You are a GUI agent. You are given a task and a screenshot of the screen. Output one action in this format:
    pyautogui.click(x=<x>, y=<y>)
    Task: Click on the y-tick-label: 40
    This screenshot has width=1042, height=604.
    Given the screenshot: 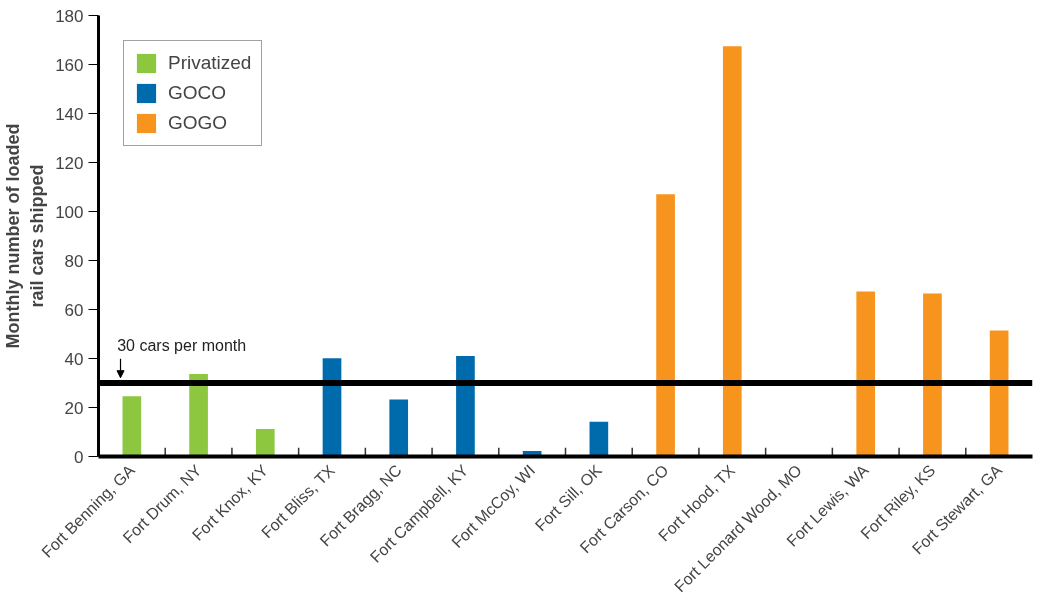 What is the action you would take?
    pyautogui.click(x=74, y=359)
    